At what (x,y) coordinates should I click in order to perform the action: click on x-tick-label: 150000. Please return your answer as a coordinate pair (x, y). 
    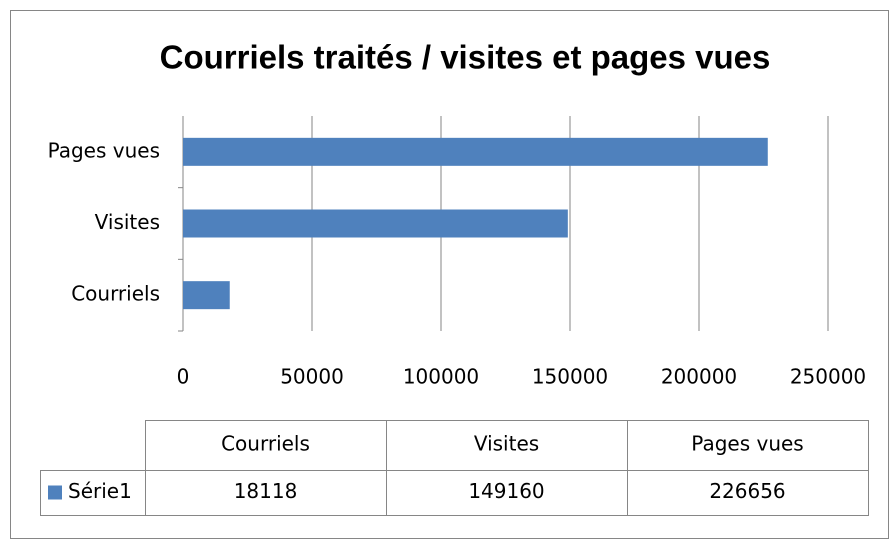
    Looking at the image, I should click on (570, 377).